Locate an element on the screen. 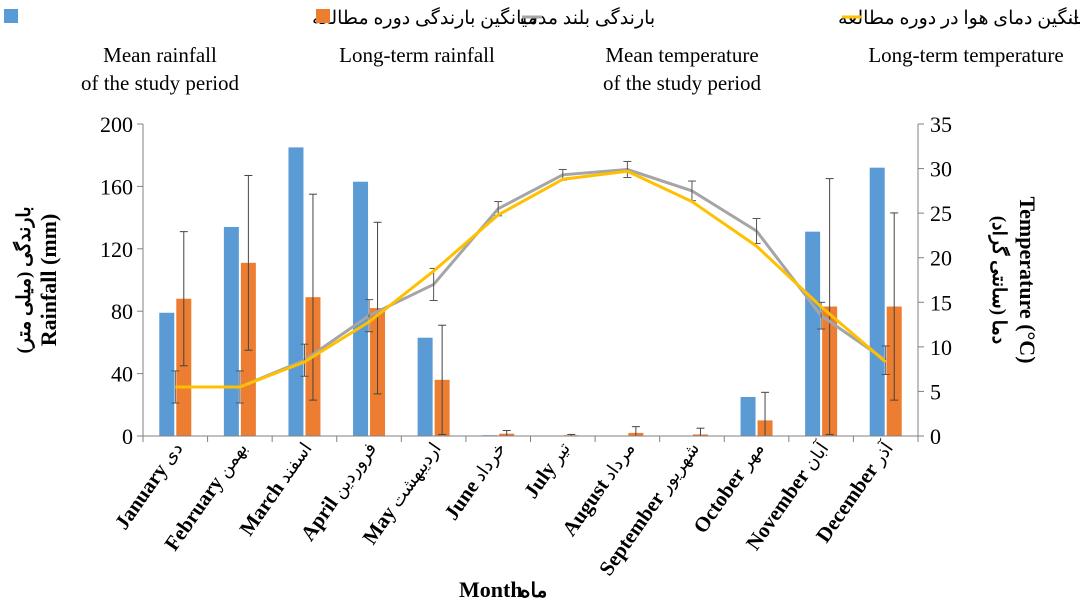 Image resolution: width=1080 pixels, height=604 pixels. y-right-tick-label: 25 is located at coordinates (941, 213).